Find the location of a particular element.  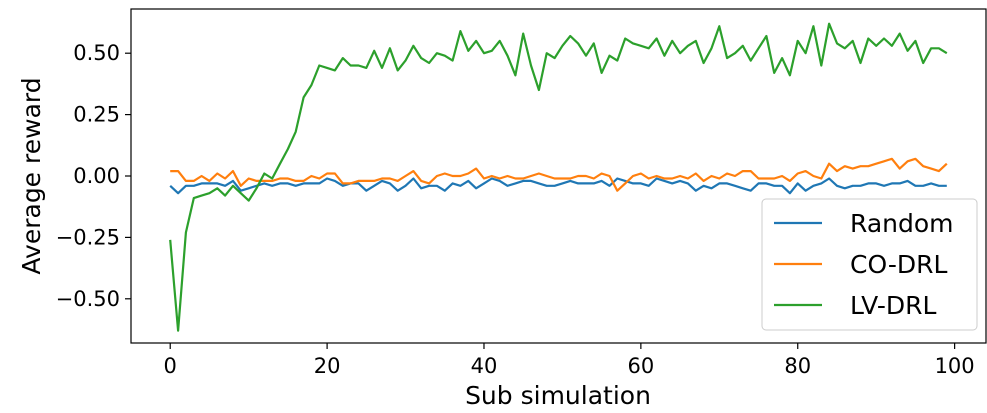

x-tick-label: 100 is located at coordinates (955, 366).